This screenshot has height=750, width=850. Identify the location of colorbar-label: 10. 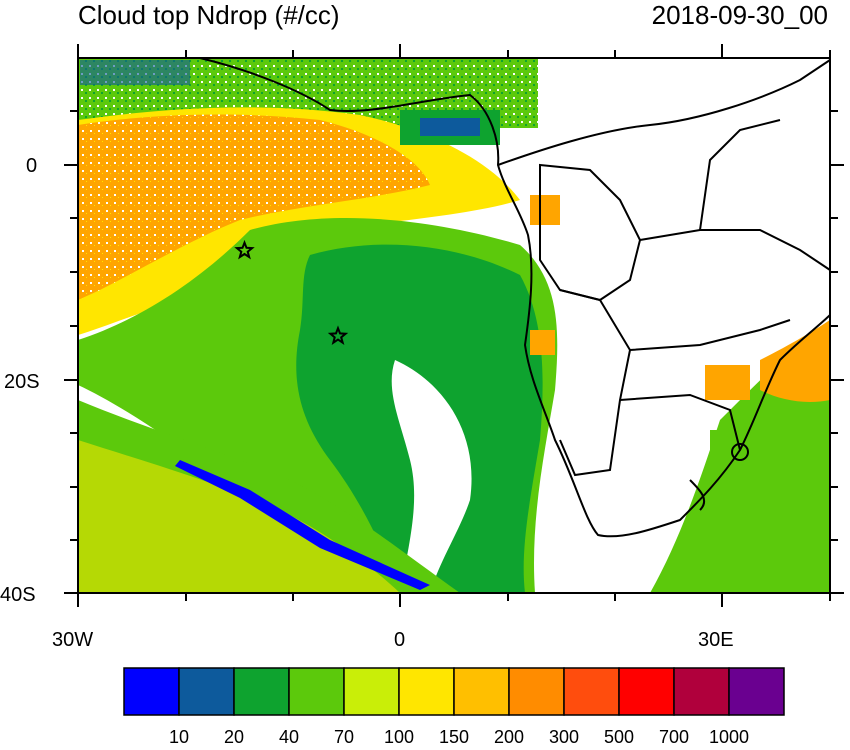
(179, 737).